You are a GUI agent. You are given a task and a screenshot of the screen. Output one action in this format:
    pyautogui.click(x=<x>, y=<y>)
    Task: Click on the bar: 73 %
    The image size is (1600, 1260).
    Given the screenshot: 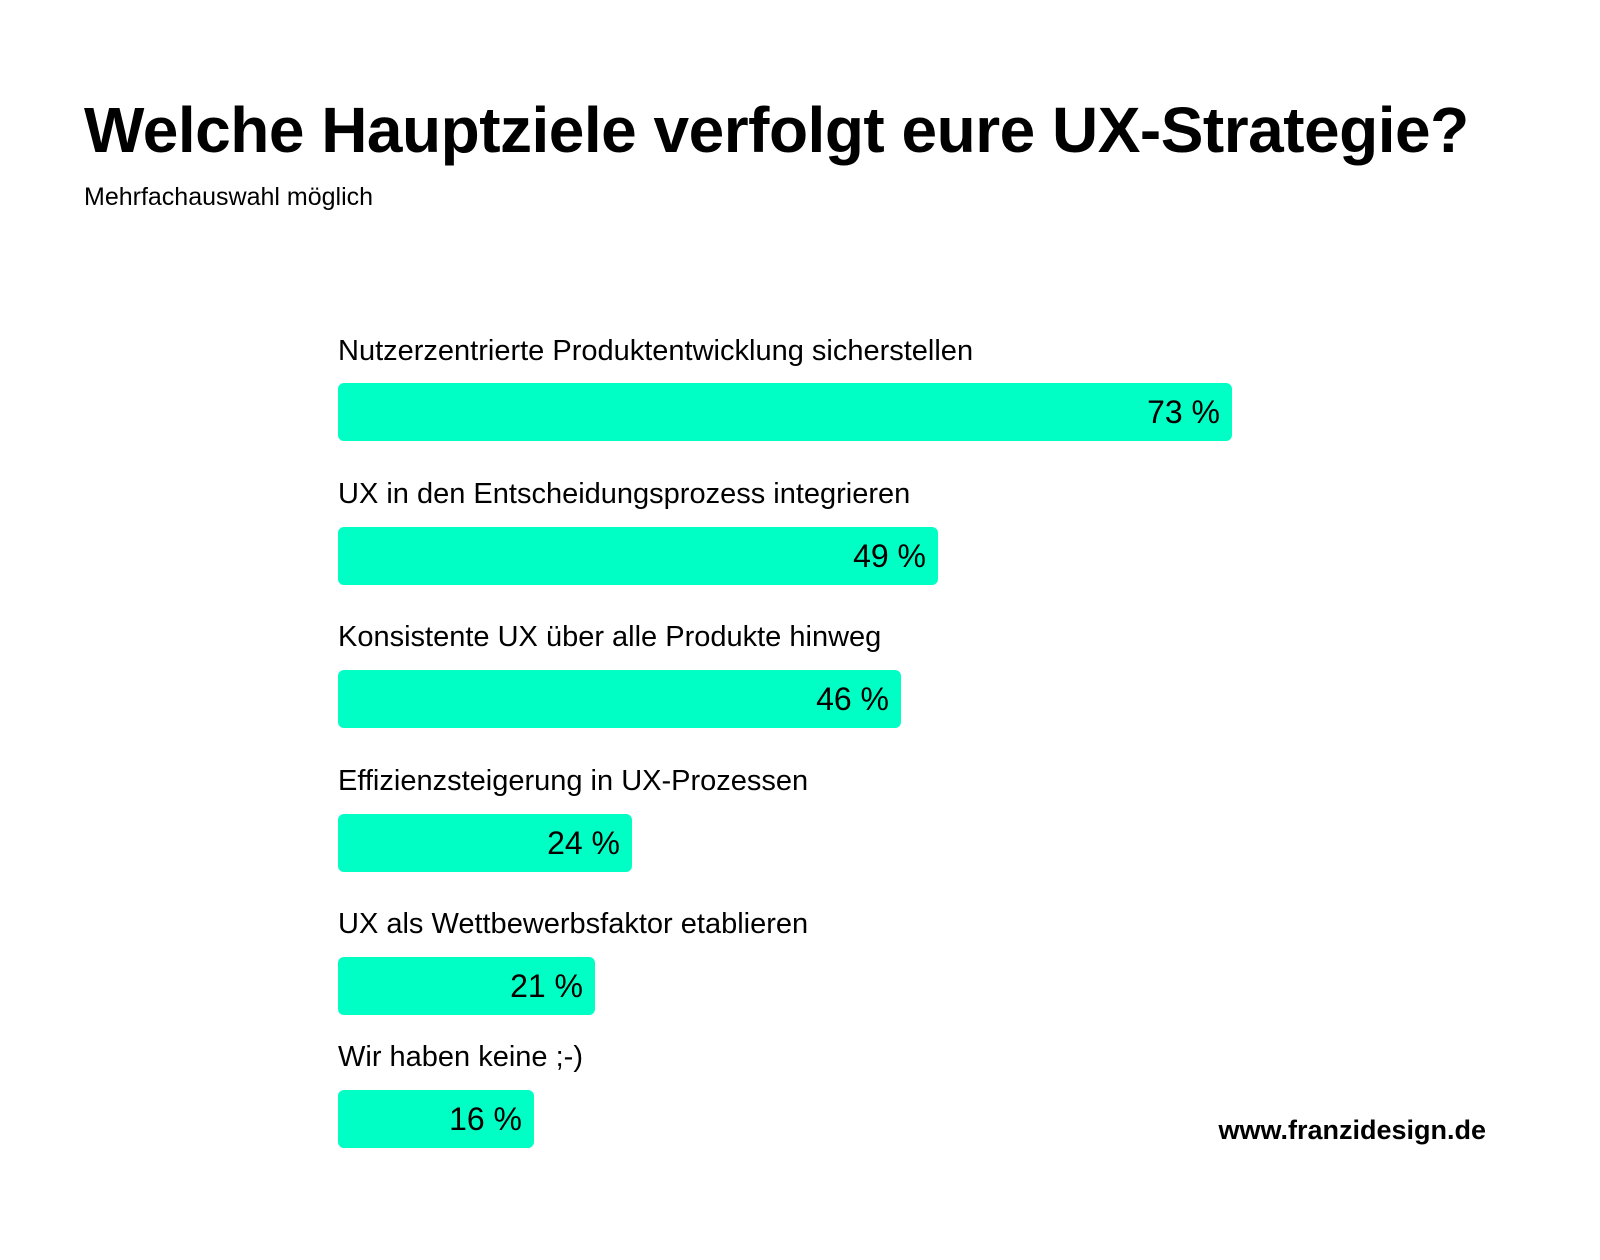 What is the action you would take?
    pyautogui.click(x=785, y=412)
    